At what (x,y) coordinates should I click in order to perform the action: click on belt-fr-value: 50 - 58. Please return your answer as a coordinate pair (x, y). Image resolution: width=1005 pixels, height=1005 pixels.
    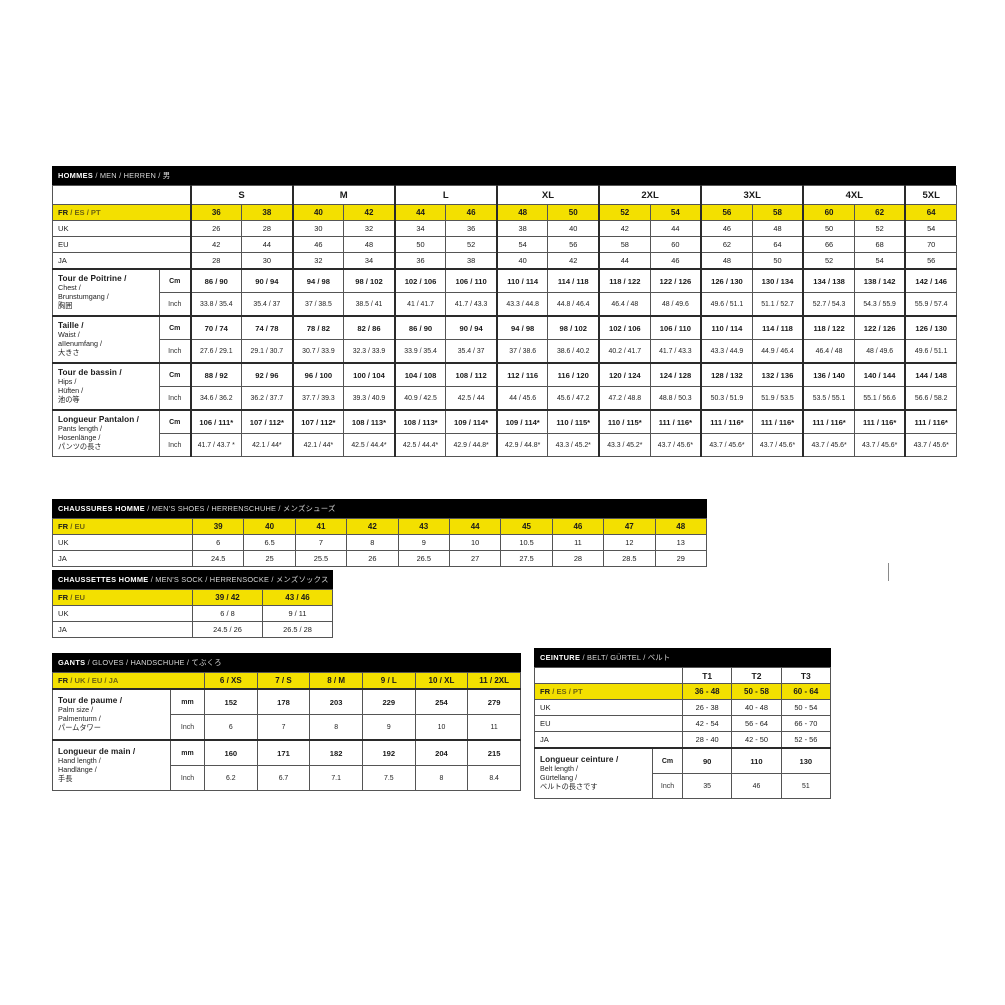
    Looking at the image, I should click on (756, 691).